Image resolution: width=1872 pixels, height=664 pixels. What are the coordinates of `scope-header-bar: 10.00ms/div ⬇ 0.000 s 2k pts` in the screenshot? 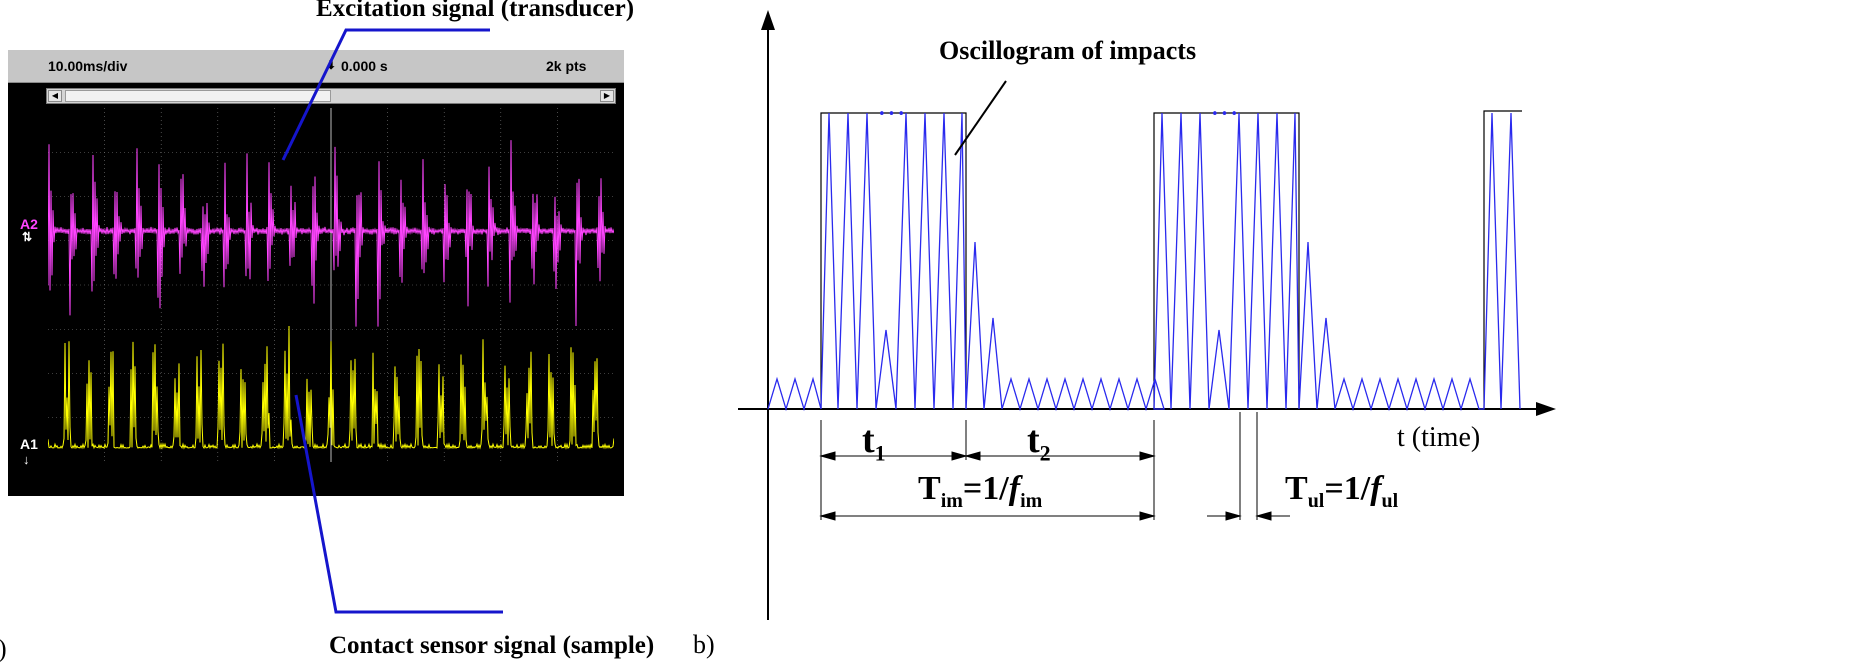 It's located at (316, 66).